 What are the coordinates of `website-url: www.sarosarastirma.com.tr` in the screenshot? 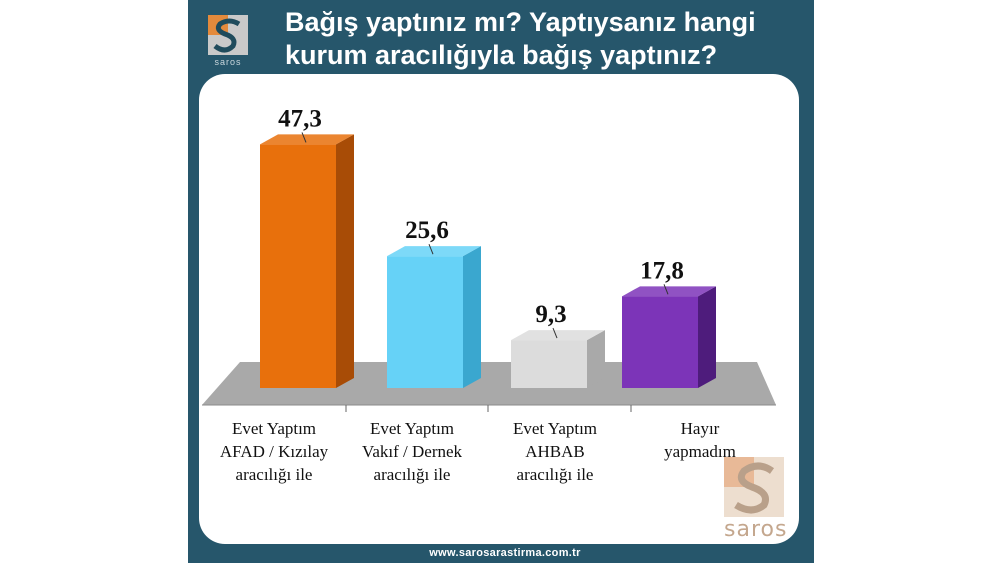 It's located at (505, 553).